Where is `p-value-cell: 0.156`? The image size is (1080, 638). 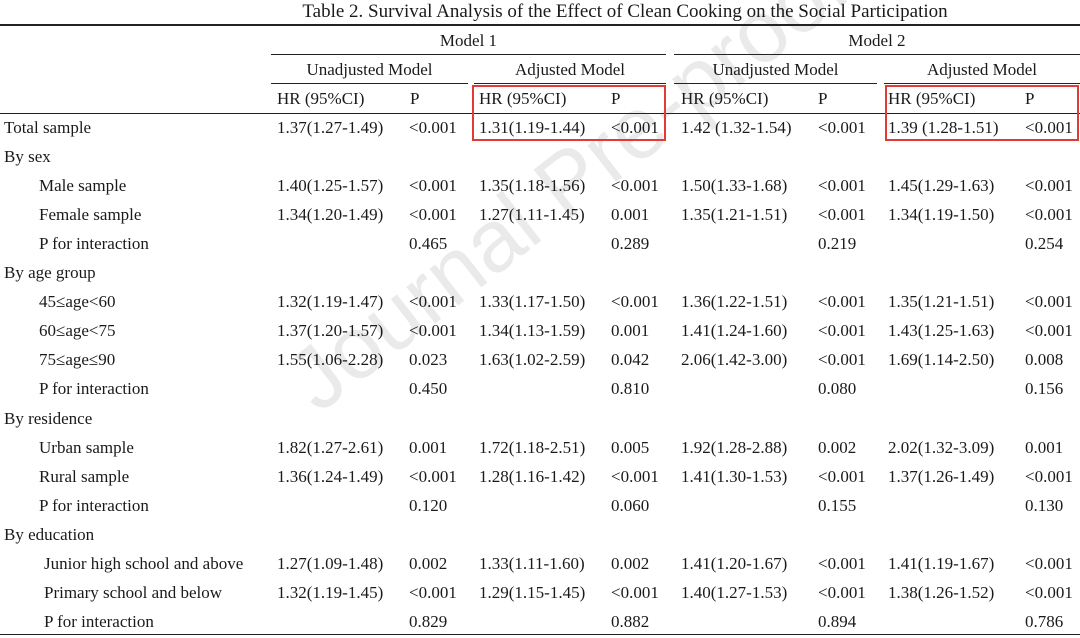 p-value-cell: 0.156 is located at coordinates (1044, 388).